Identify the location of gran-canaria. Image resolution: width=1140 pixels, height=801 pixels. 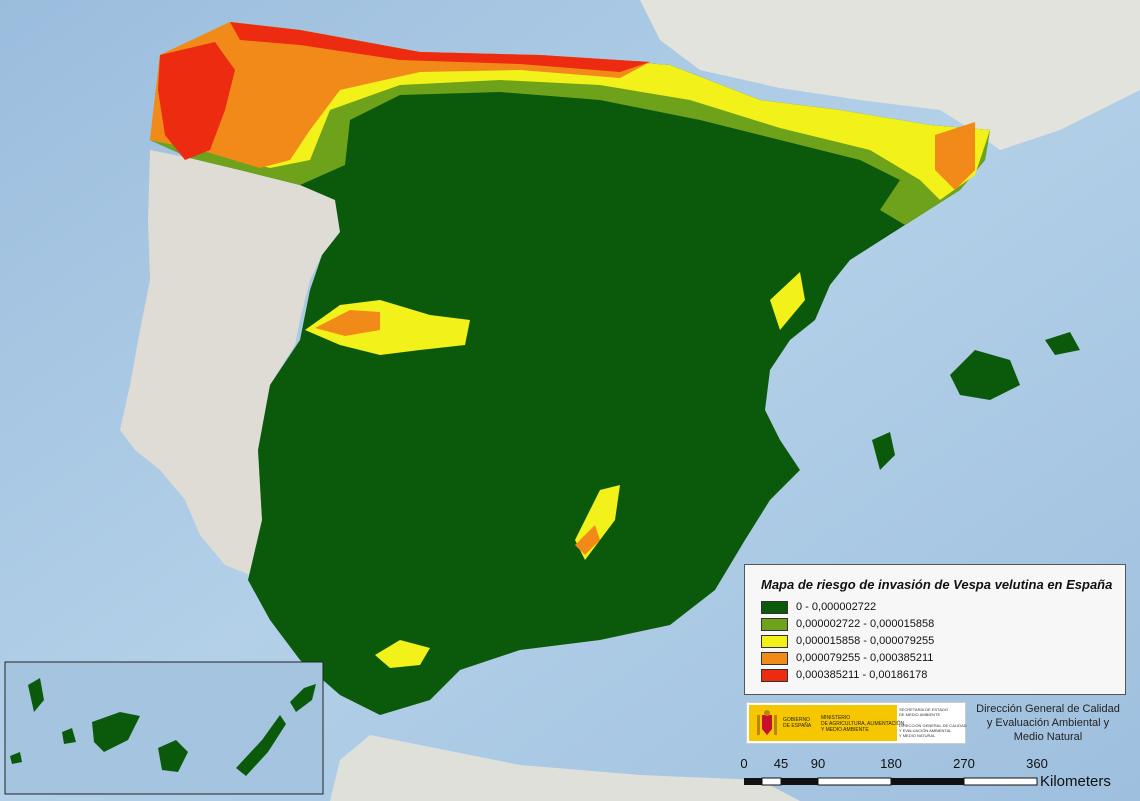
(173, 756).